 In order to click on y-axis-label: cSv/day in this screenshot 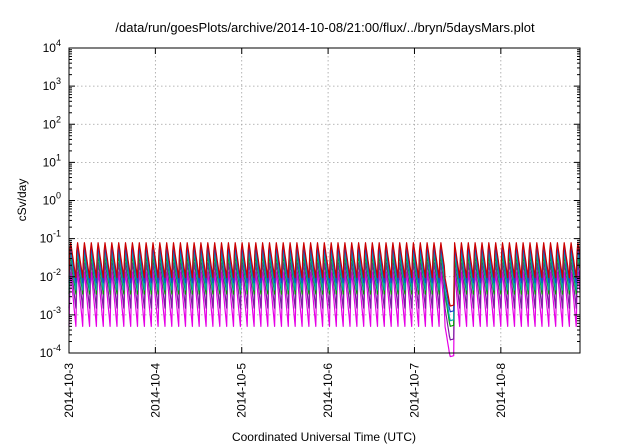, I will do `click(22, 200)`.